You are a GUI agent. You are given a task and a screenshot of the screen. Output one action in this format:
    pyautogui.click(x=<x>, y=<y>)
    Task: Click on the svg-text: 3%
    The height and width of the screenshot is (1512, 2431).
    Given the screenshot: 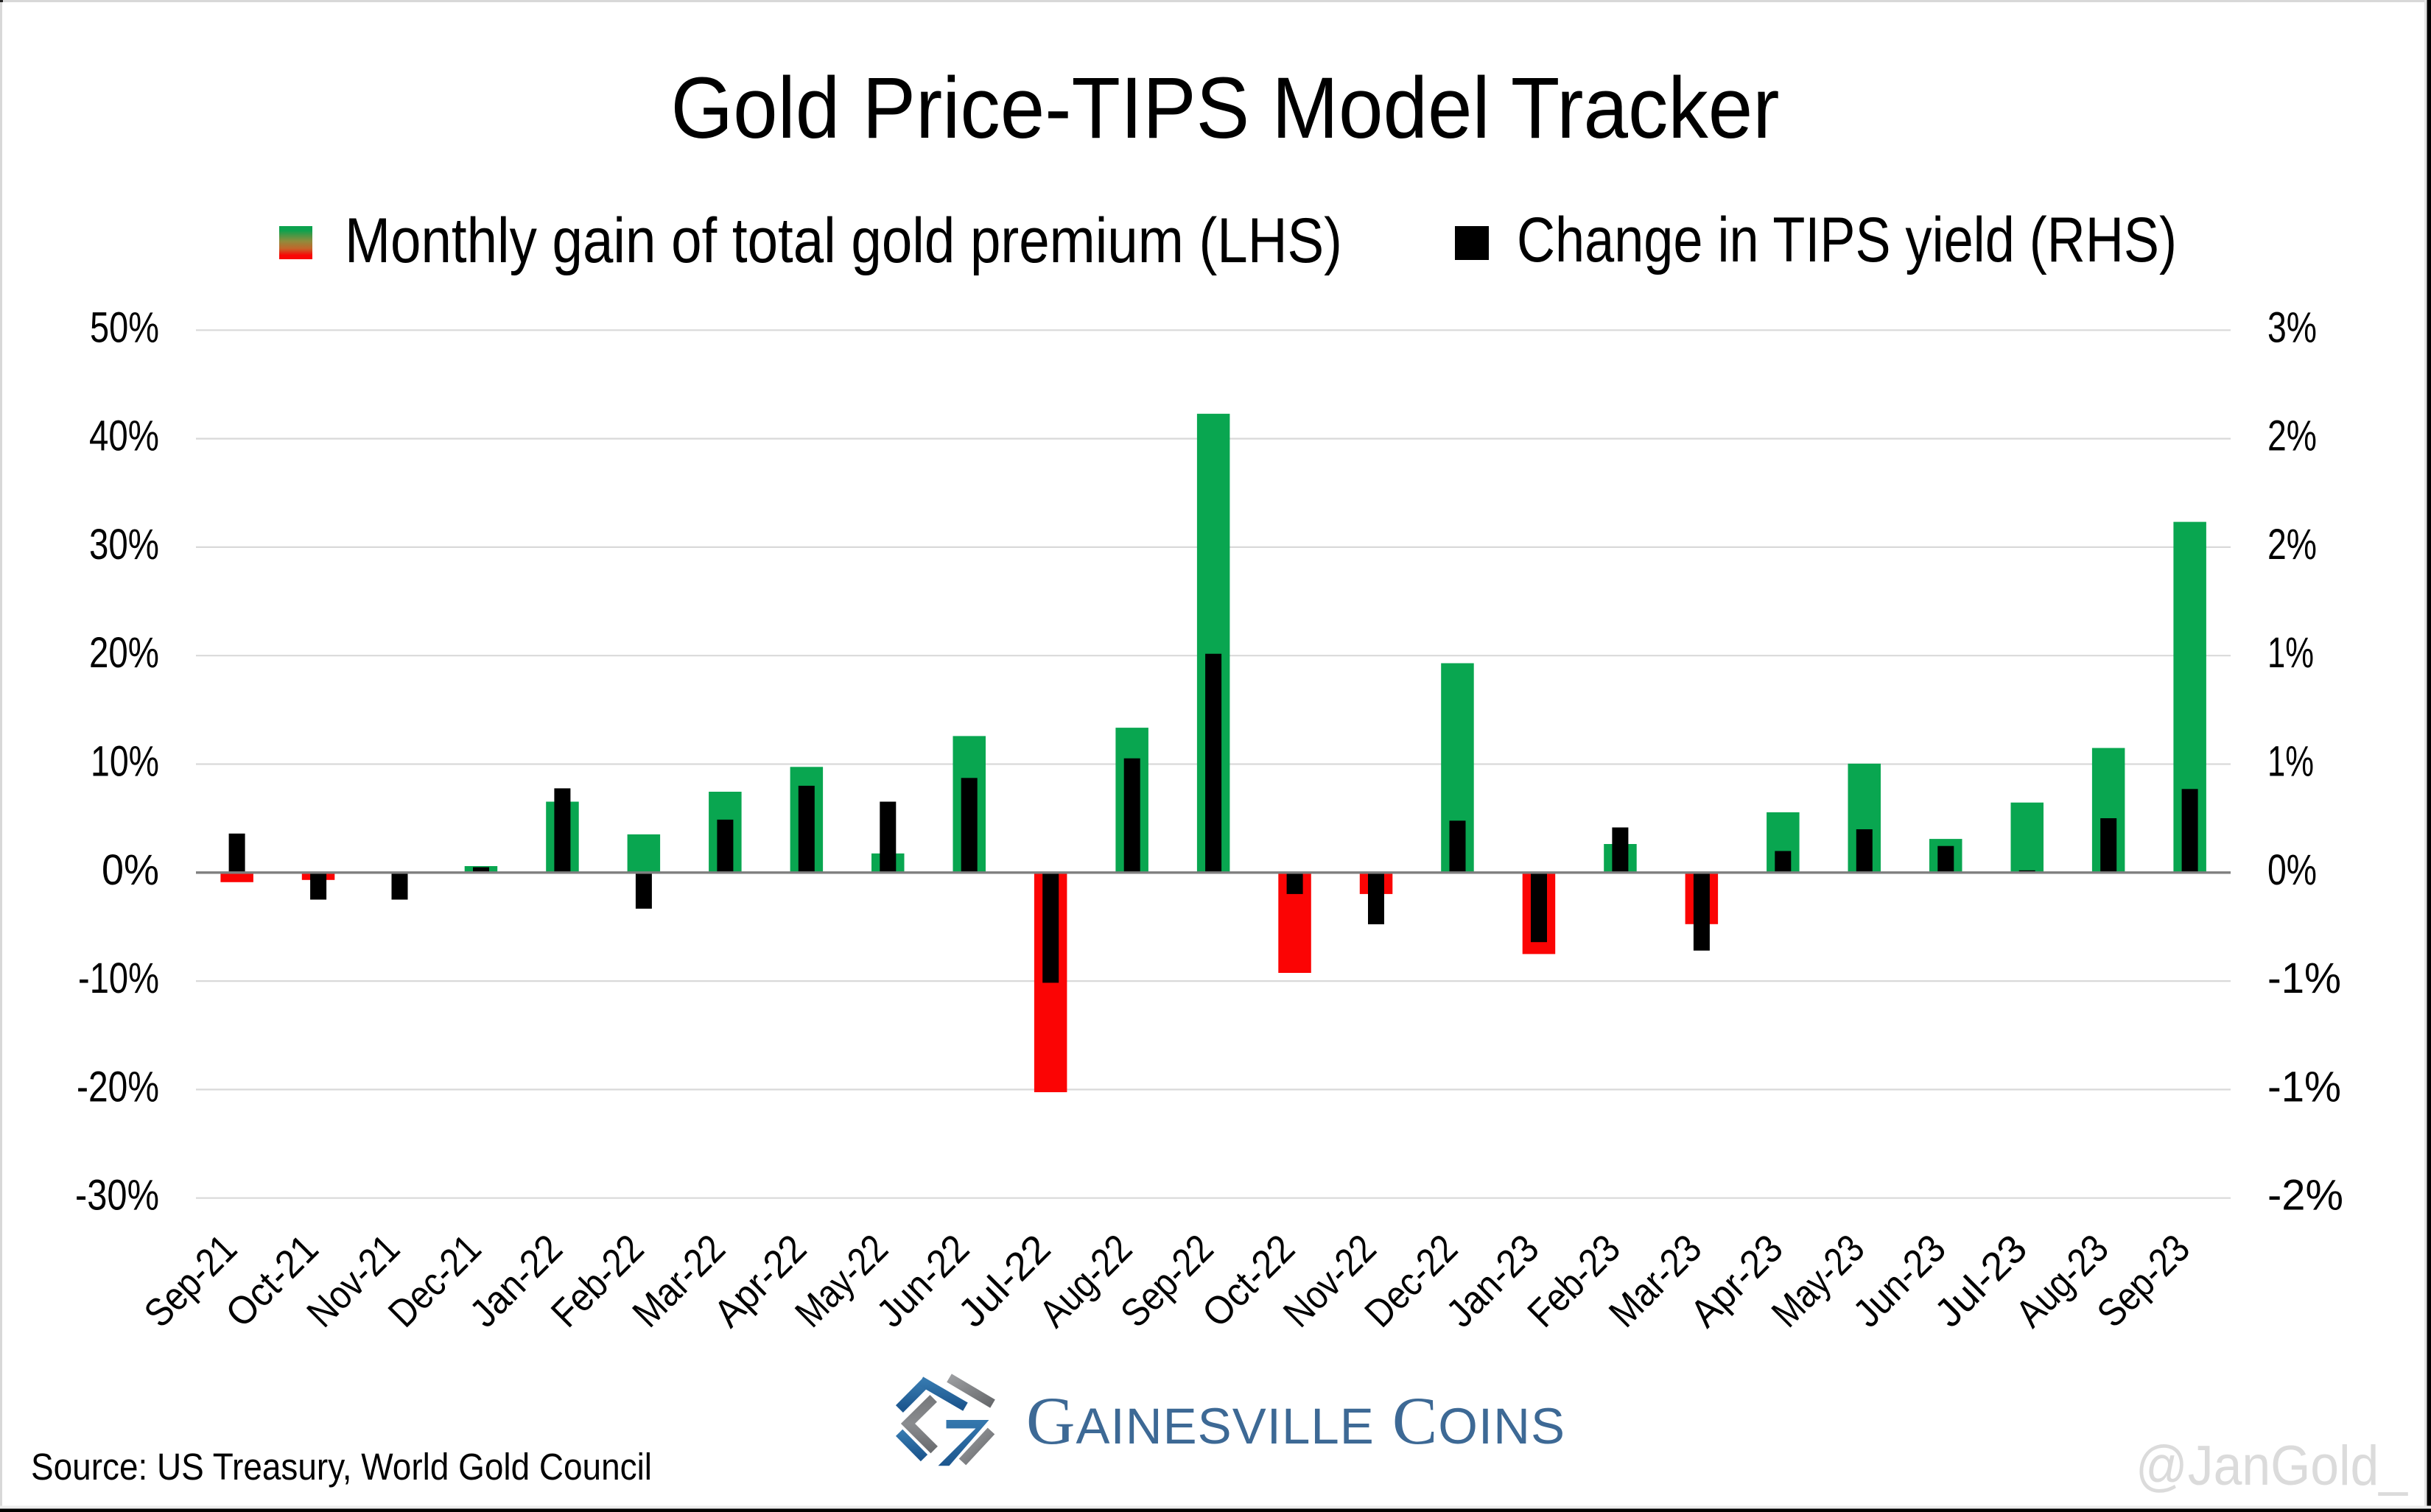 What is the action you would take?
    pyautogui.click(x=2292, y=327)
    